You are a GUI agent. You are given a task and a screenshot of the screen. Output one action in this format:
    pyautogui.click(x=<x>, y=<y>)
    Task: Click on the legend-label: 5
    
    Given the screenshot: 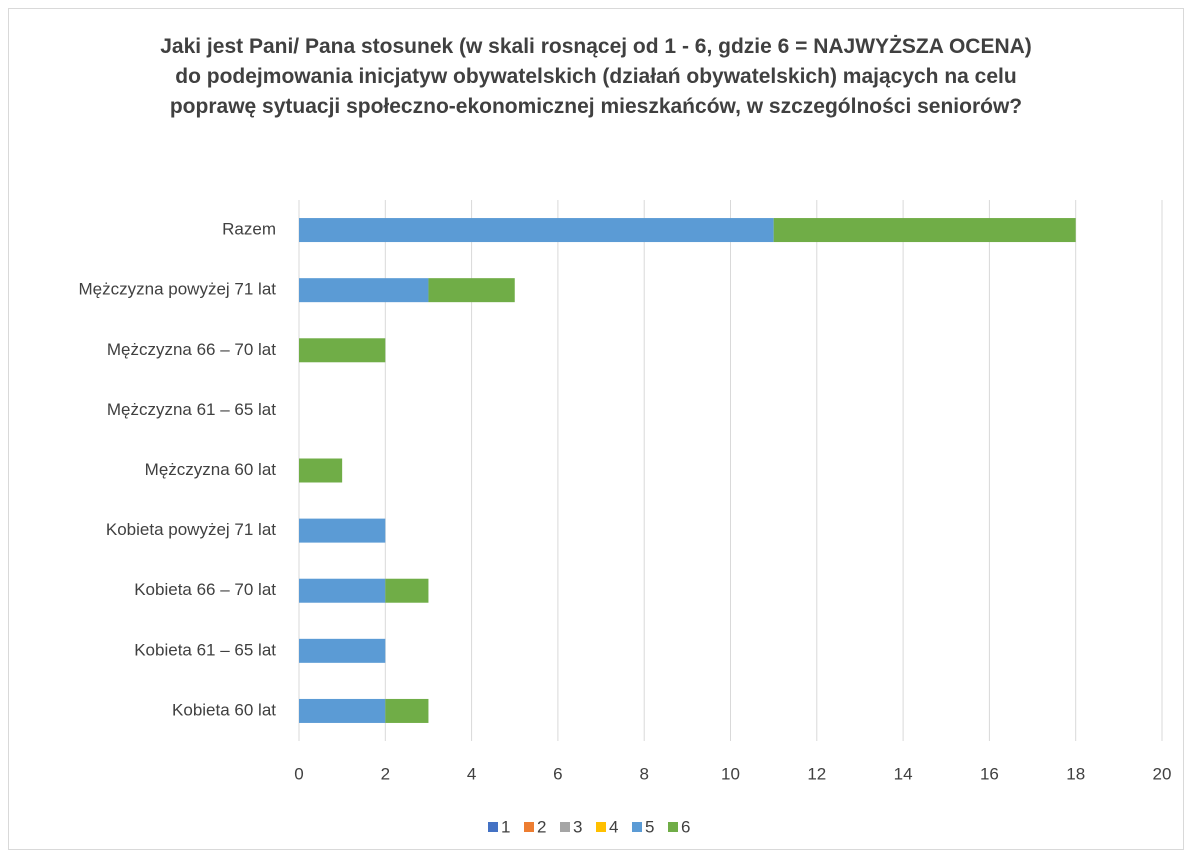 What is the action you would take?
    pyautogui.click(x=649, y=826)
    